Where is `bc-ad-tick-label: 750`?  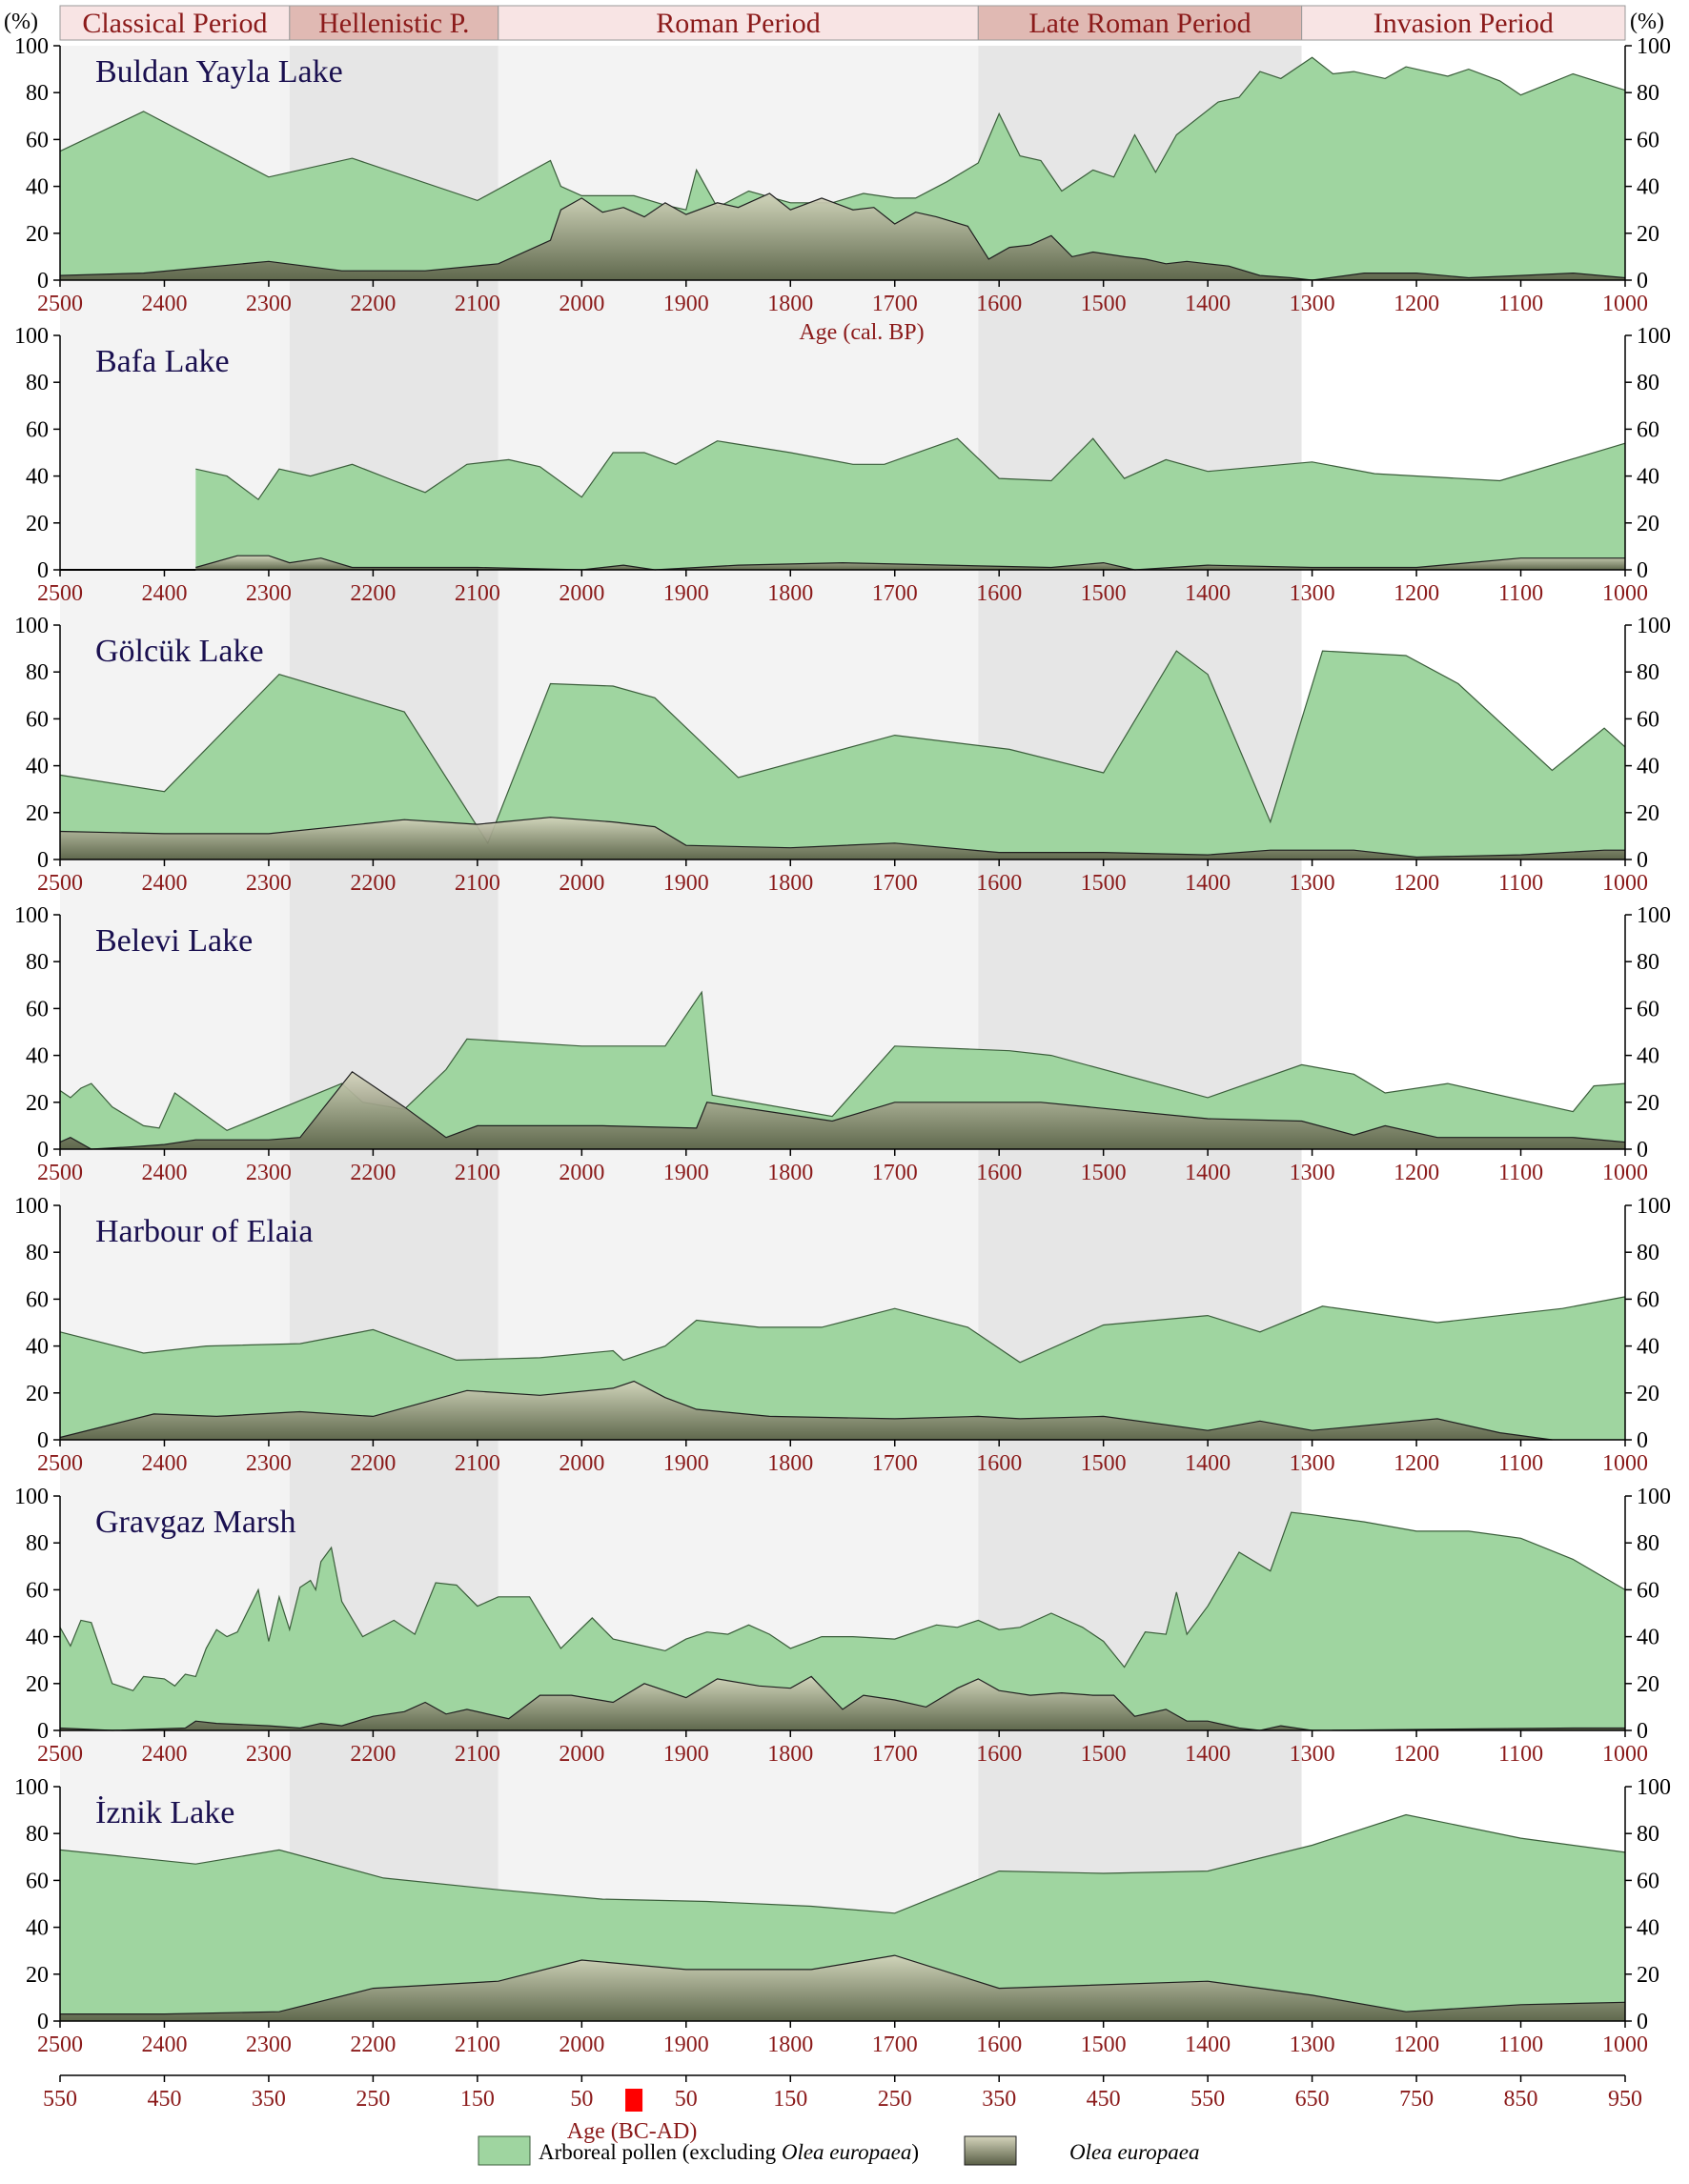 bc-ad-tick-label: 750 is located at coordinates (1416, 2099).